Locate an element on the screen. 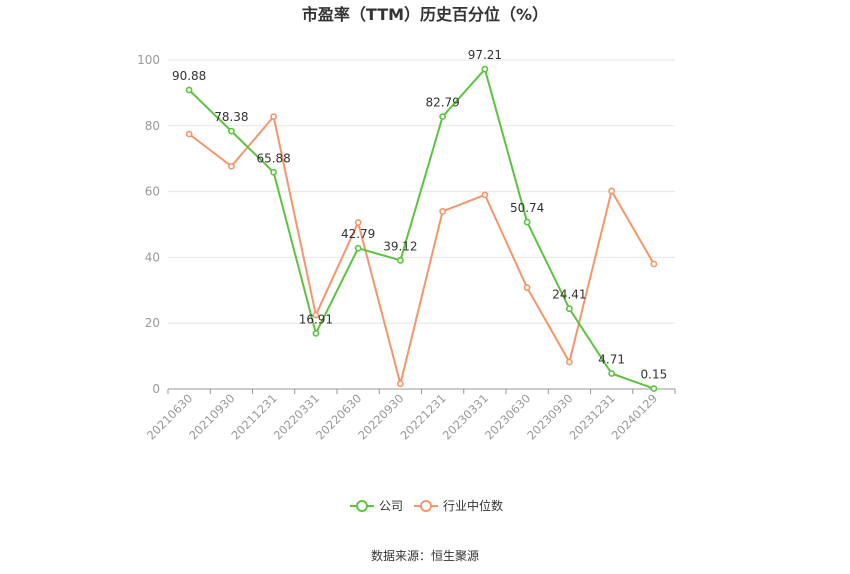 The height and width of the screenshot is (574, 850). chart-title: 市盈率（TTM）历史百分位（%） is located at coordinates (425, 14).